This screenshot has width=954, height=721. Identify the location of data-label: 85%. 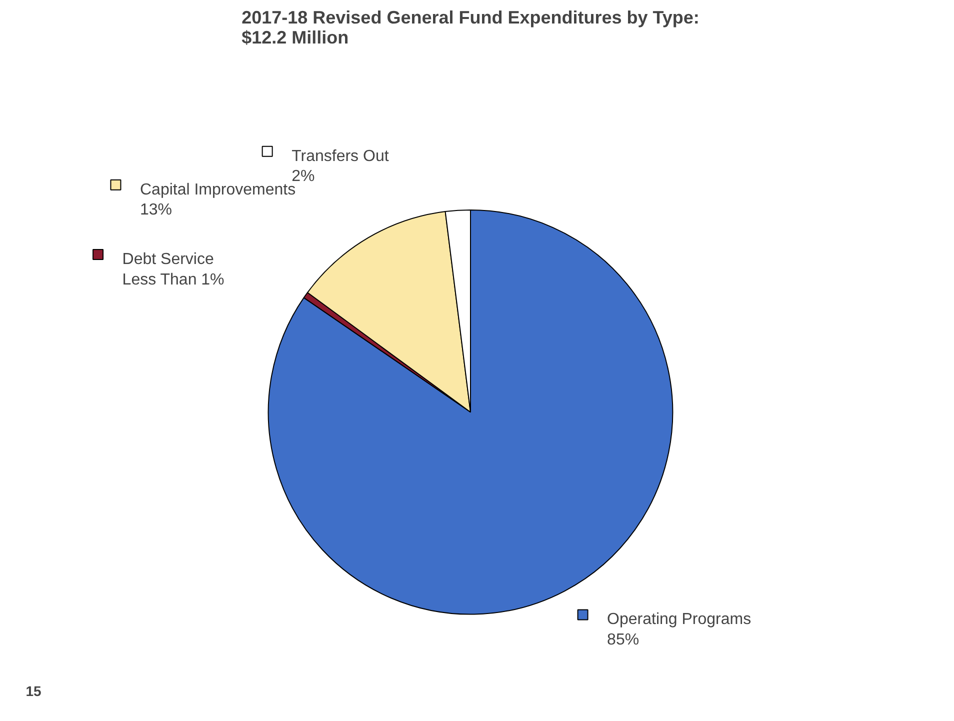
(623, 640).